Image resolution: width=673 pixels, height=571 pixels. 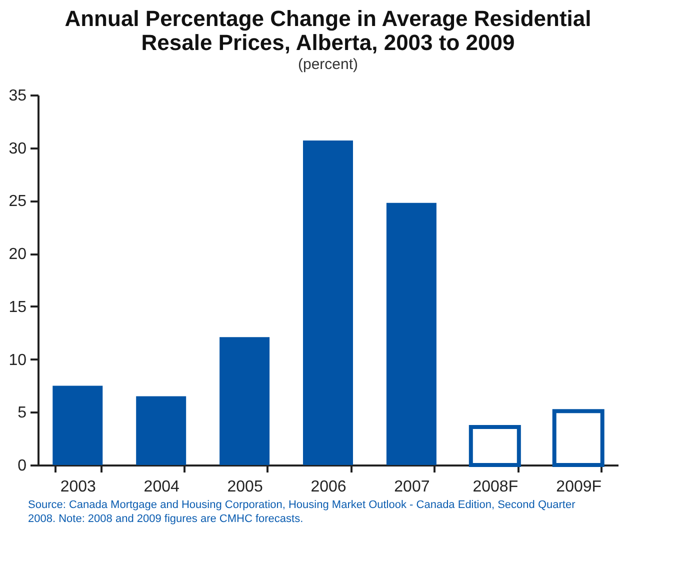 I want to click on y-tick-label: 20, so click(x=17, y=255).